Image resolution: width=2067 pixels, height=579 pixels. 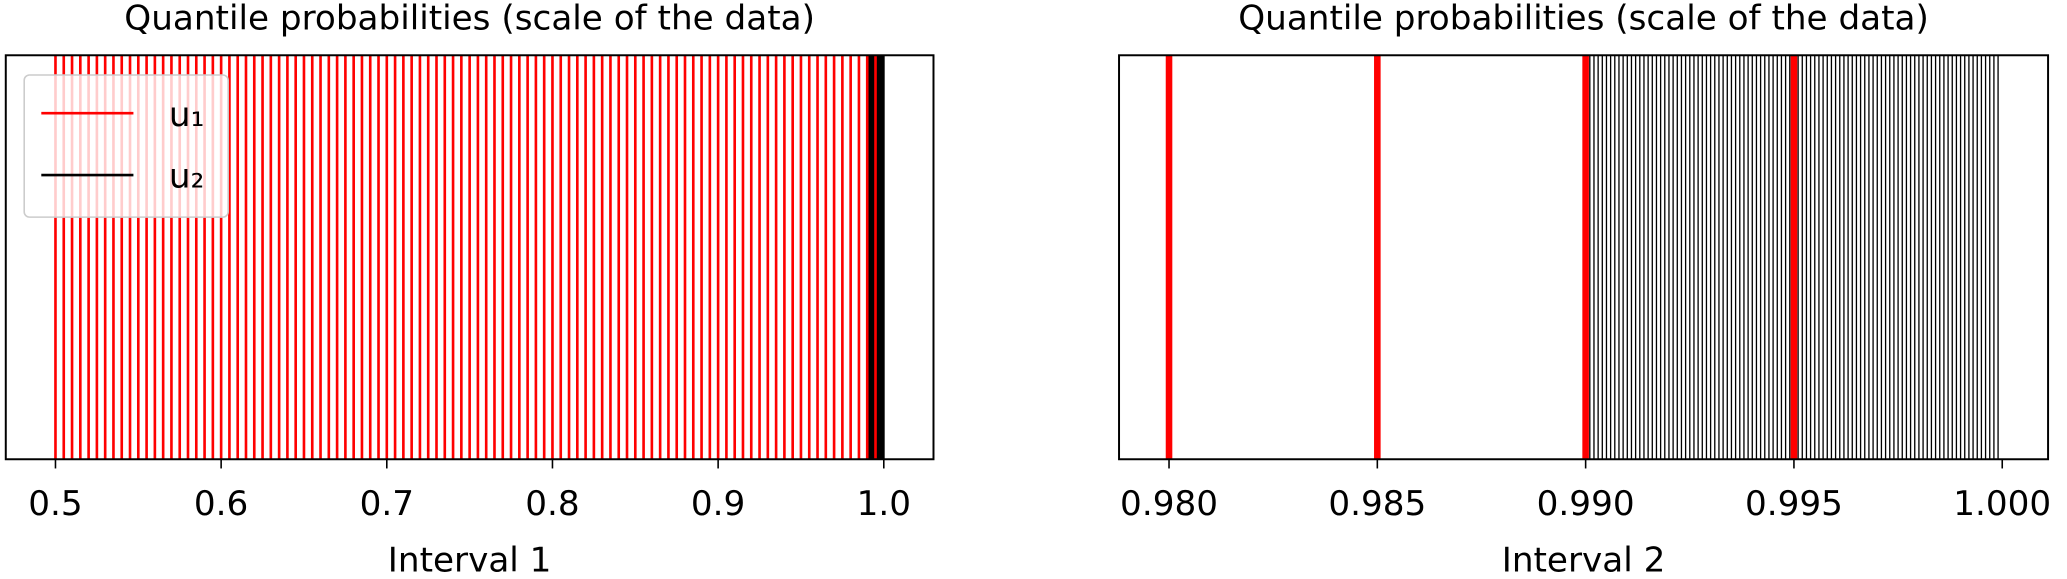 I want to click on x-tick-label: 0.8, so click(x=552, y=504).